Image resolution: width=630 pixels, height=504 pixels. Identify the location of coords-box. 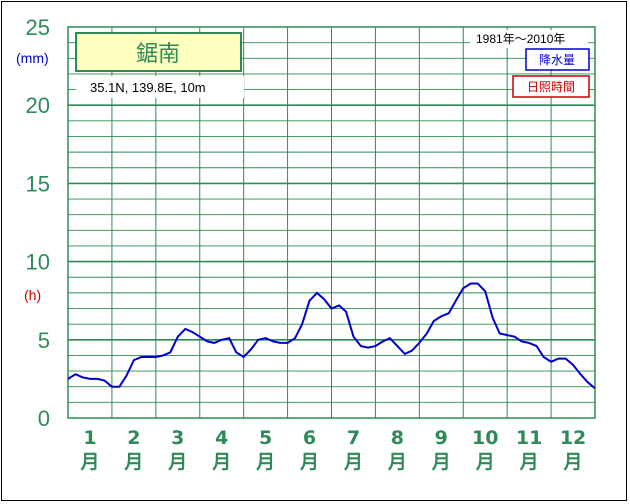
(160, 87).